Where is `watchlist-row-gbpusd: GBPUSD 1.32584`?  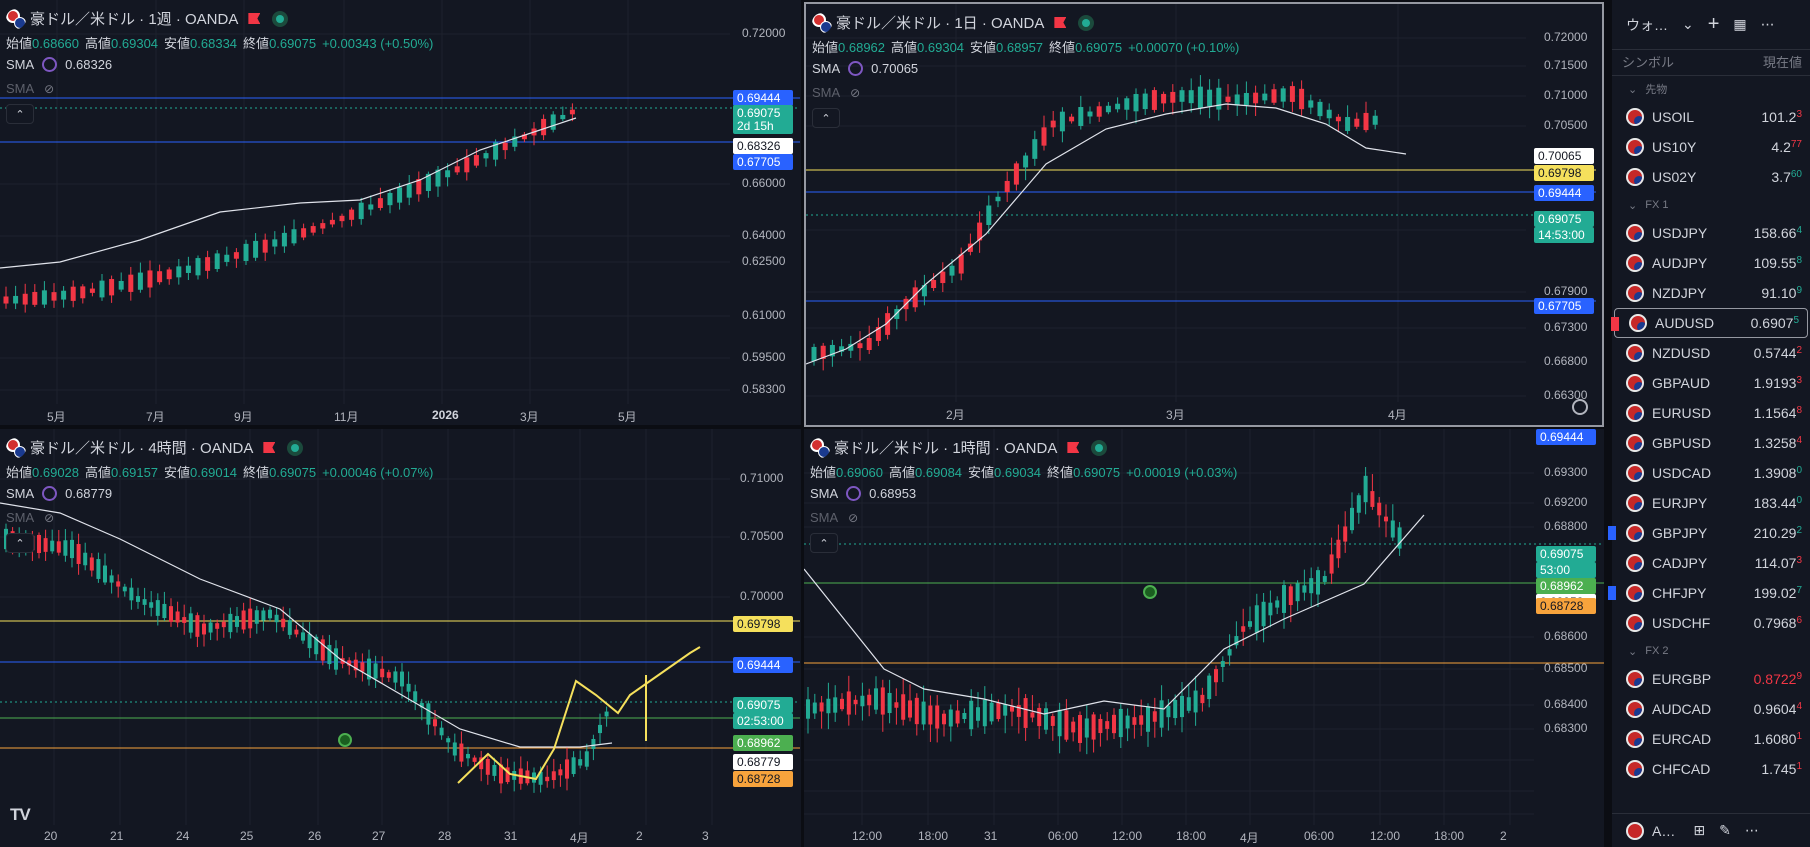
watchlist-row-gbpusd: GBPUSD 1.32584 is located at coordinates (1711, 443).